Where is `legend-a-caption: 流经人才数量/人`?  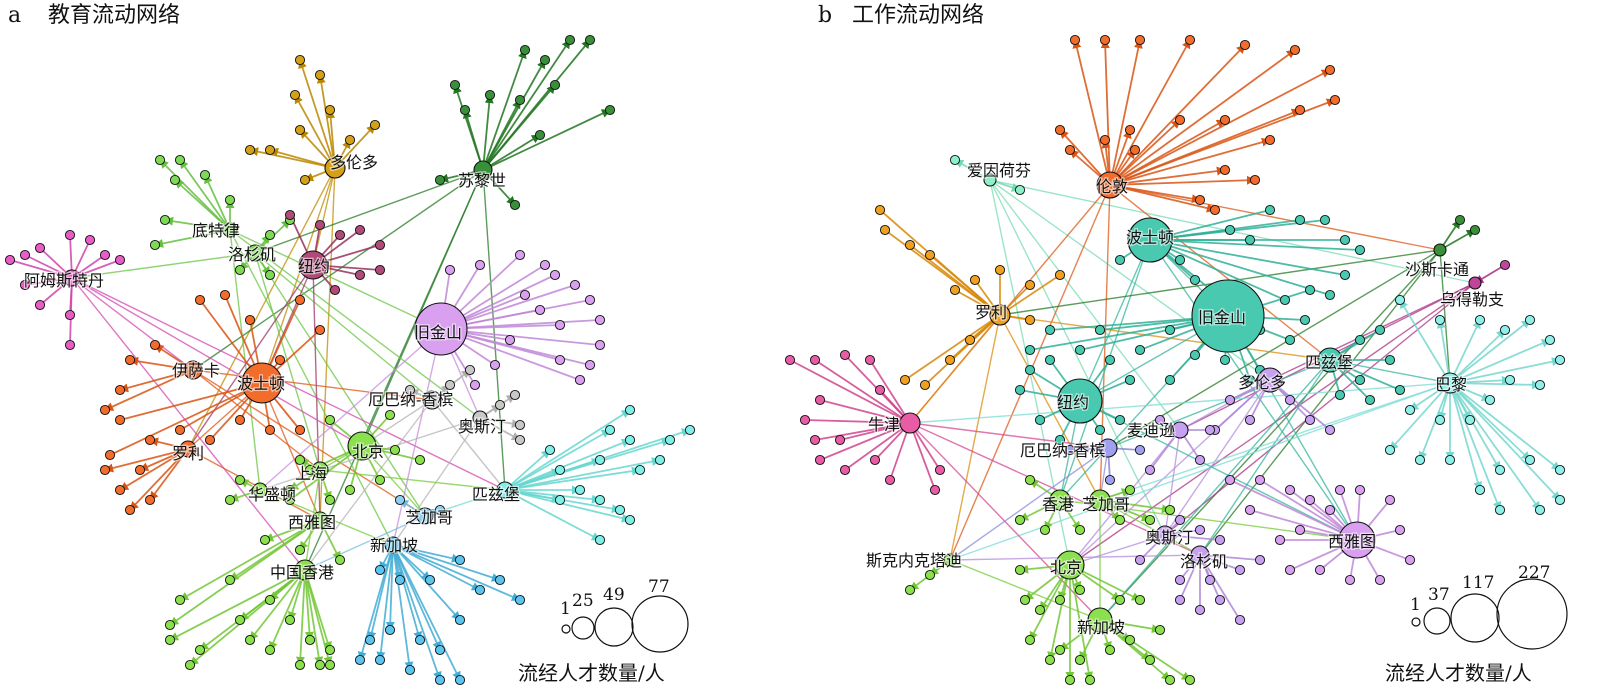
legend-a-caption: 流经人才数量/人 is located at coordinates (591, 673).